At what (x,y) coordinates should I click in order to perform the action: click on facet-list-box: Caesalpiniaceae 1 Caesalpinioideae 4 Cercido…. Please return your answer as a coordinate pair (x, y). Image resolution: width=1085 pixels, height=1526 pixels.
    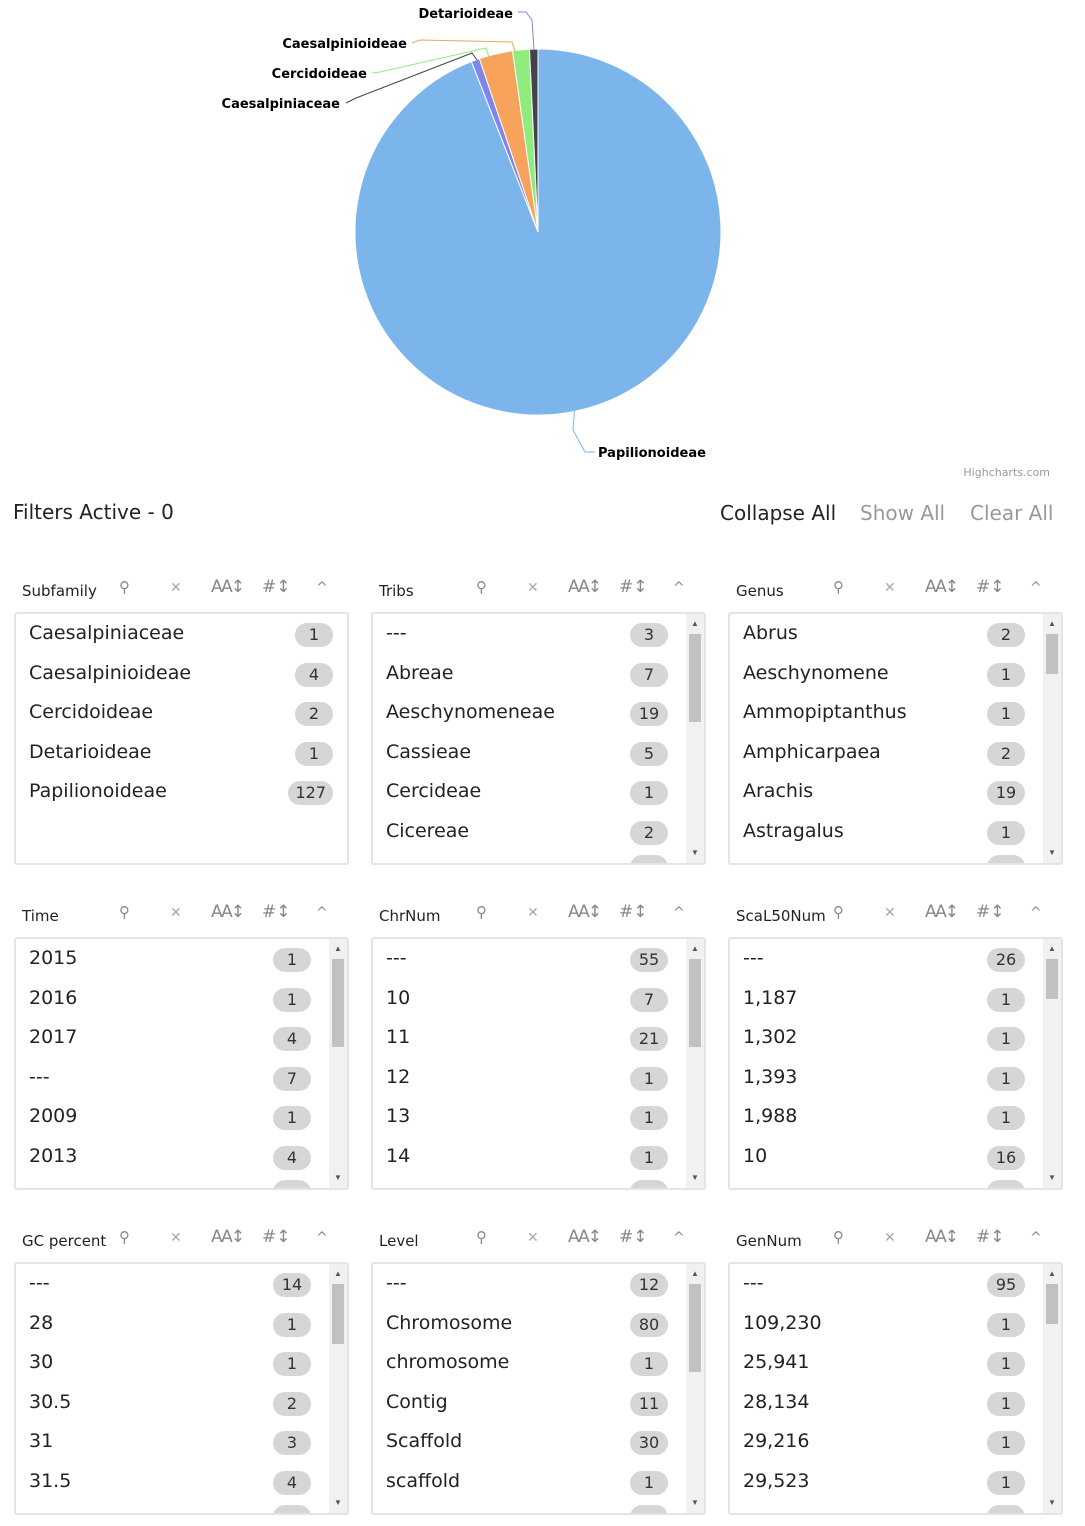
    Looking at the image, I should click on (181, 738).